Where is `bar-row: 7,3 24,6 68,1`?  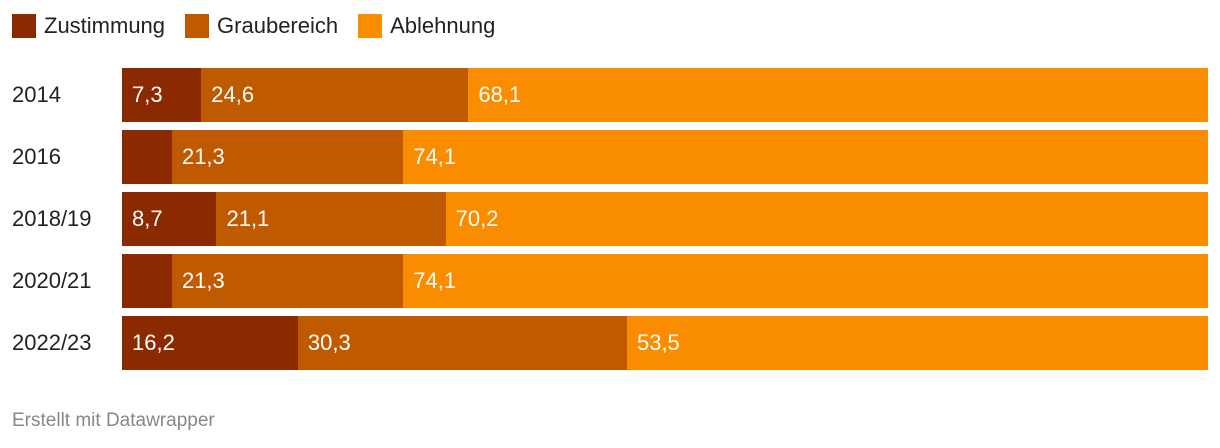
bar-row: 7,3 24,6 68,1 is located at coordinates (665, 95).